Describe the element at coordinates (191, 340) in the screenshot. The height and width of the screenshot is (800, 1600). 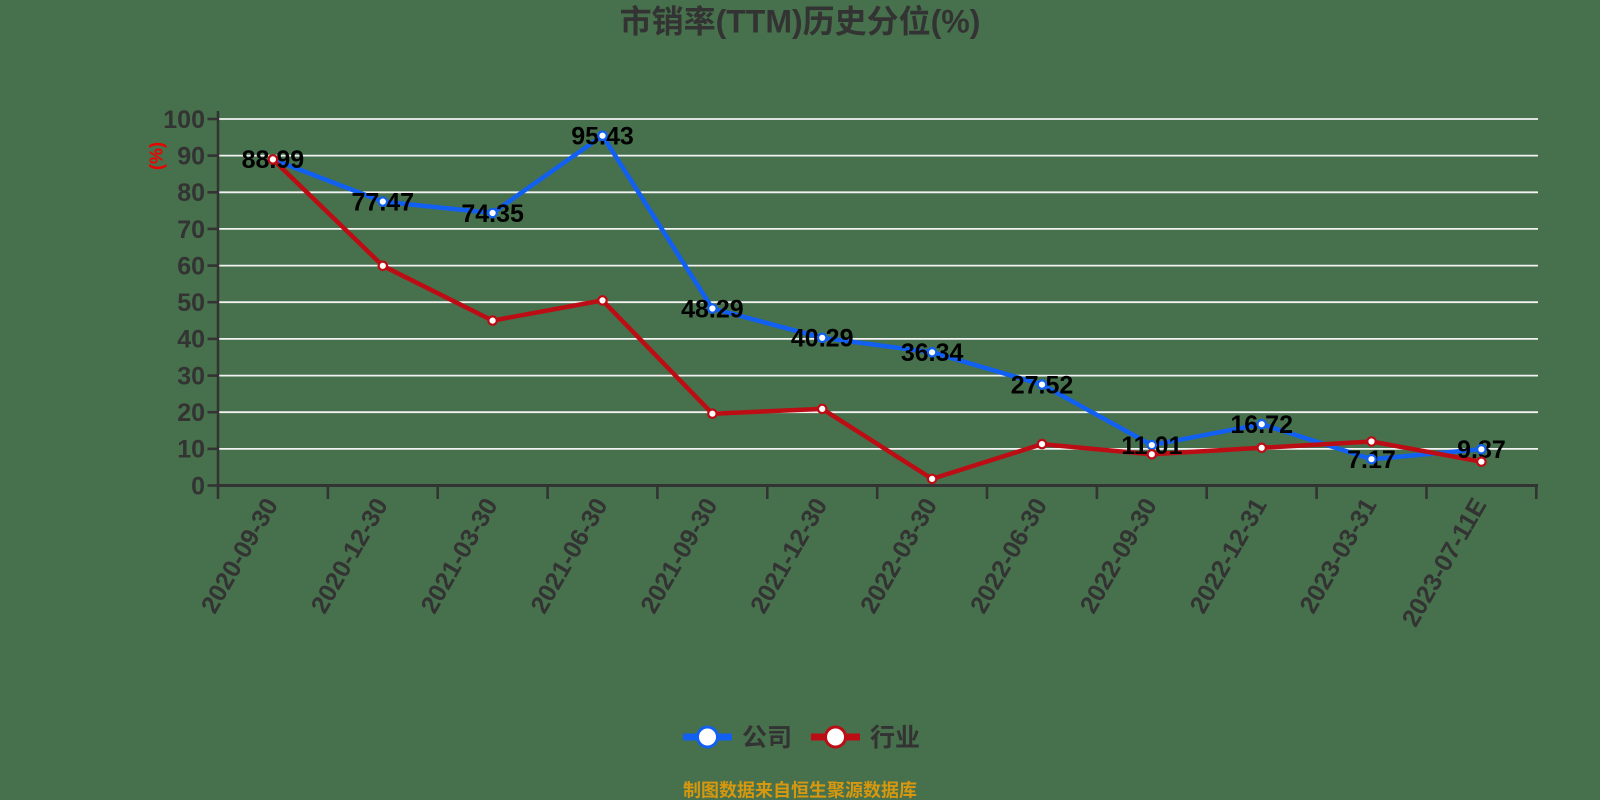
I see `svg-text: 40` at that location.